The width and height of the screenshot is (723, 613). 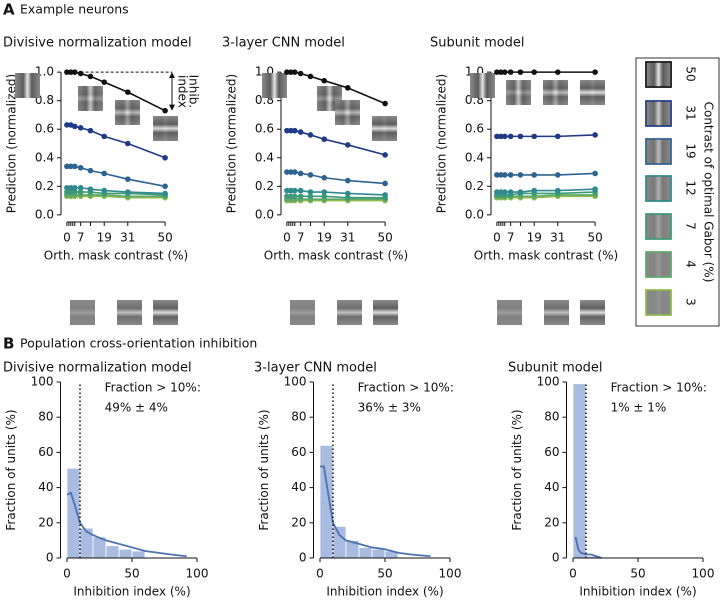 What do you see at coordinates (44, 214) in the screenshot?
I see `y-tick-label: 0.0` at bounding box center [44, 214].